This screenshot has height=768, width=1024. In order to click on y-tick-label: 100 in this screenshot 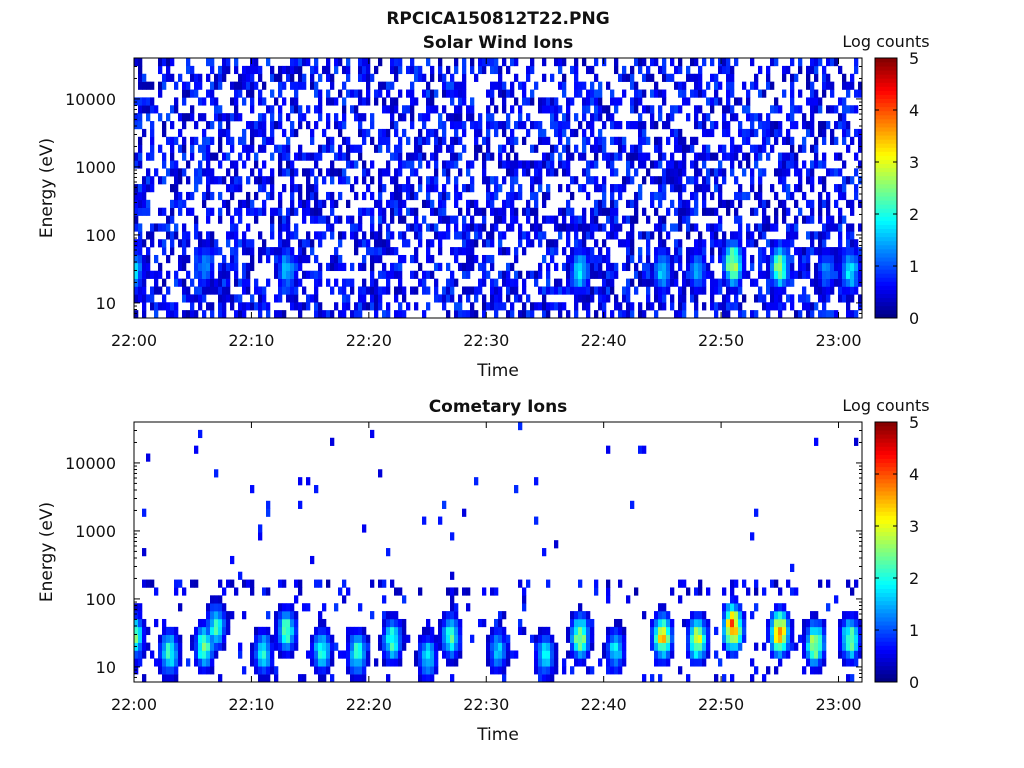, I will do `click(100, 599)`.